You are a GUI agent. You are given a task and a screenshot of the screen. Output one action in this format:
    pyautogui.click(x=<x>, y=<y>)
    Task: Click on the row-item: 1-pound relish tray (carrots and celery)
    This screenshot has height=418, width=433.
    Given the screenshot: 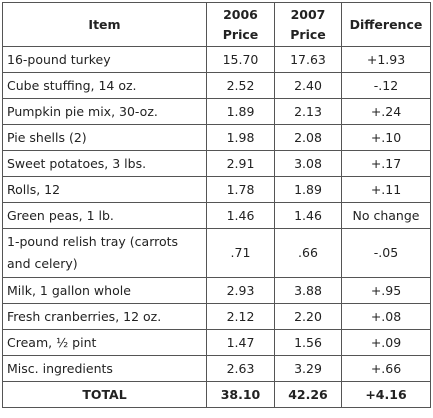 What is the action you would take?
    pyautogui.click(x=104, y=253)
    